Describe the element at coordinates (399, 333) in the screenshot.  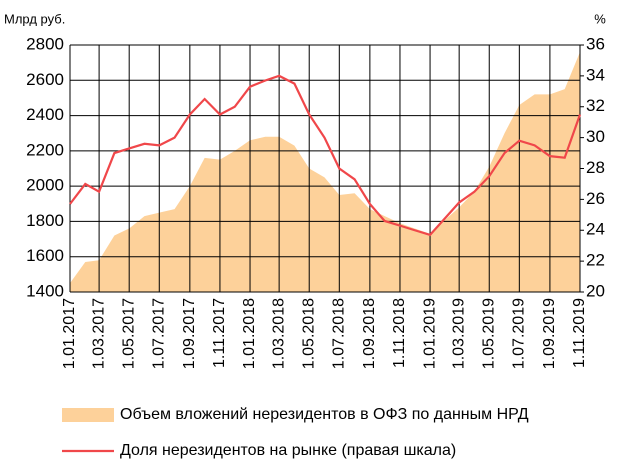
I see `x-tick-label: 1.11.2018` at that location.